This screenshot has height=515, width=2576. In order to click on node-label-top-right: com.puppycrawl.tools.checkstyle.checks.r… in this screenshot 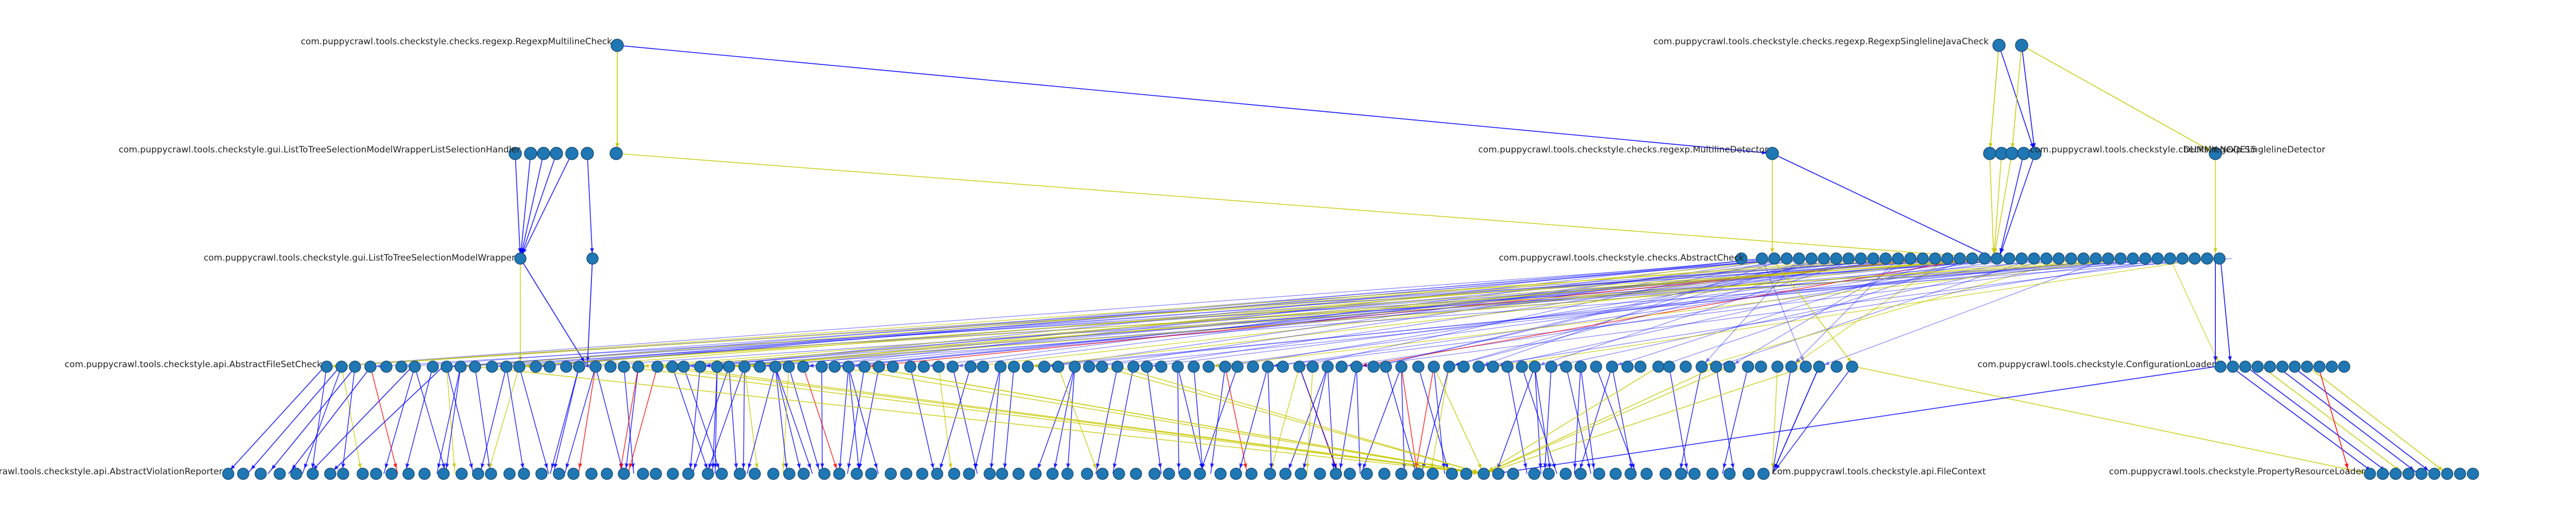, I will do `click(1821, 42)`.